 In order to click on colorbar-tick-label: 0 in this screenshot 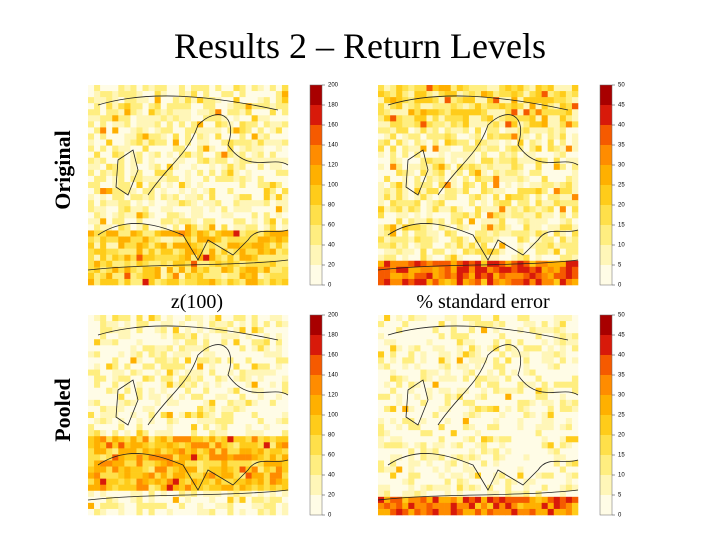, I will do `click(330, 286)`.